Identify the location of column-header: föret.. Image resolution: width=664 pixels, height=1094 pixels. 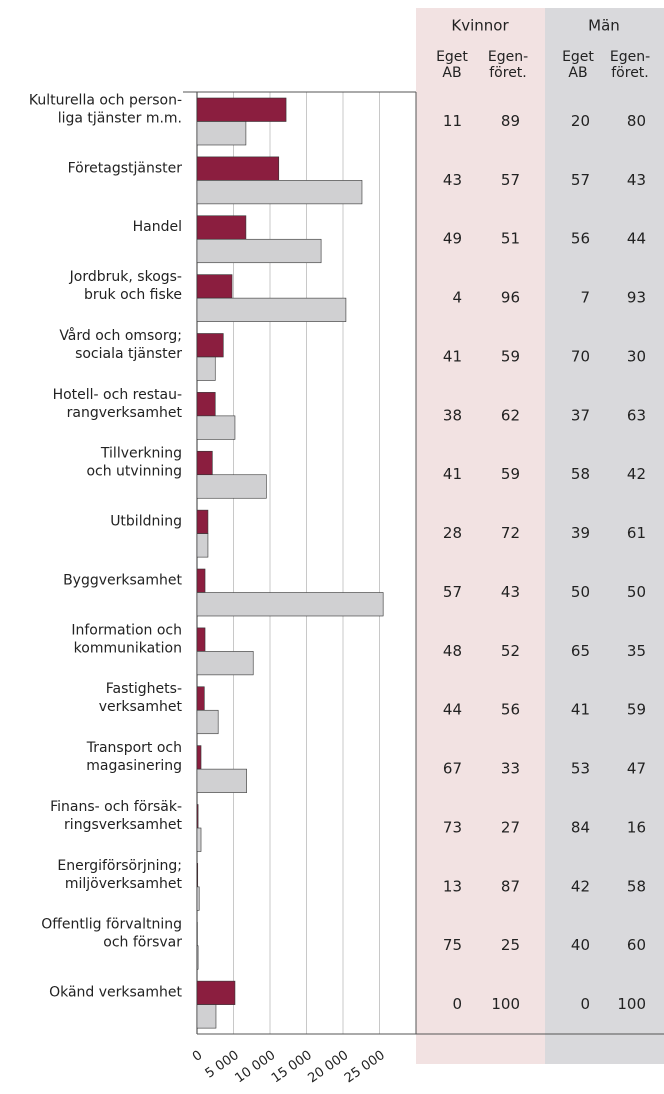
(508, 73).